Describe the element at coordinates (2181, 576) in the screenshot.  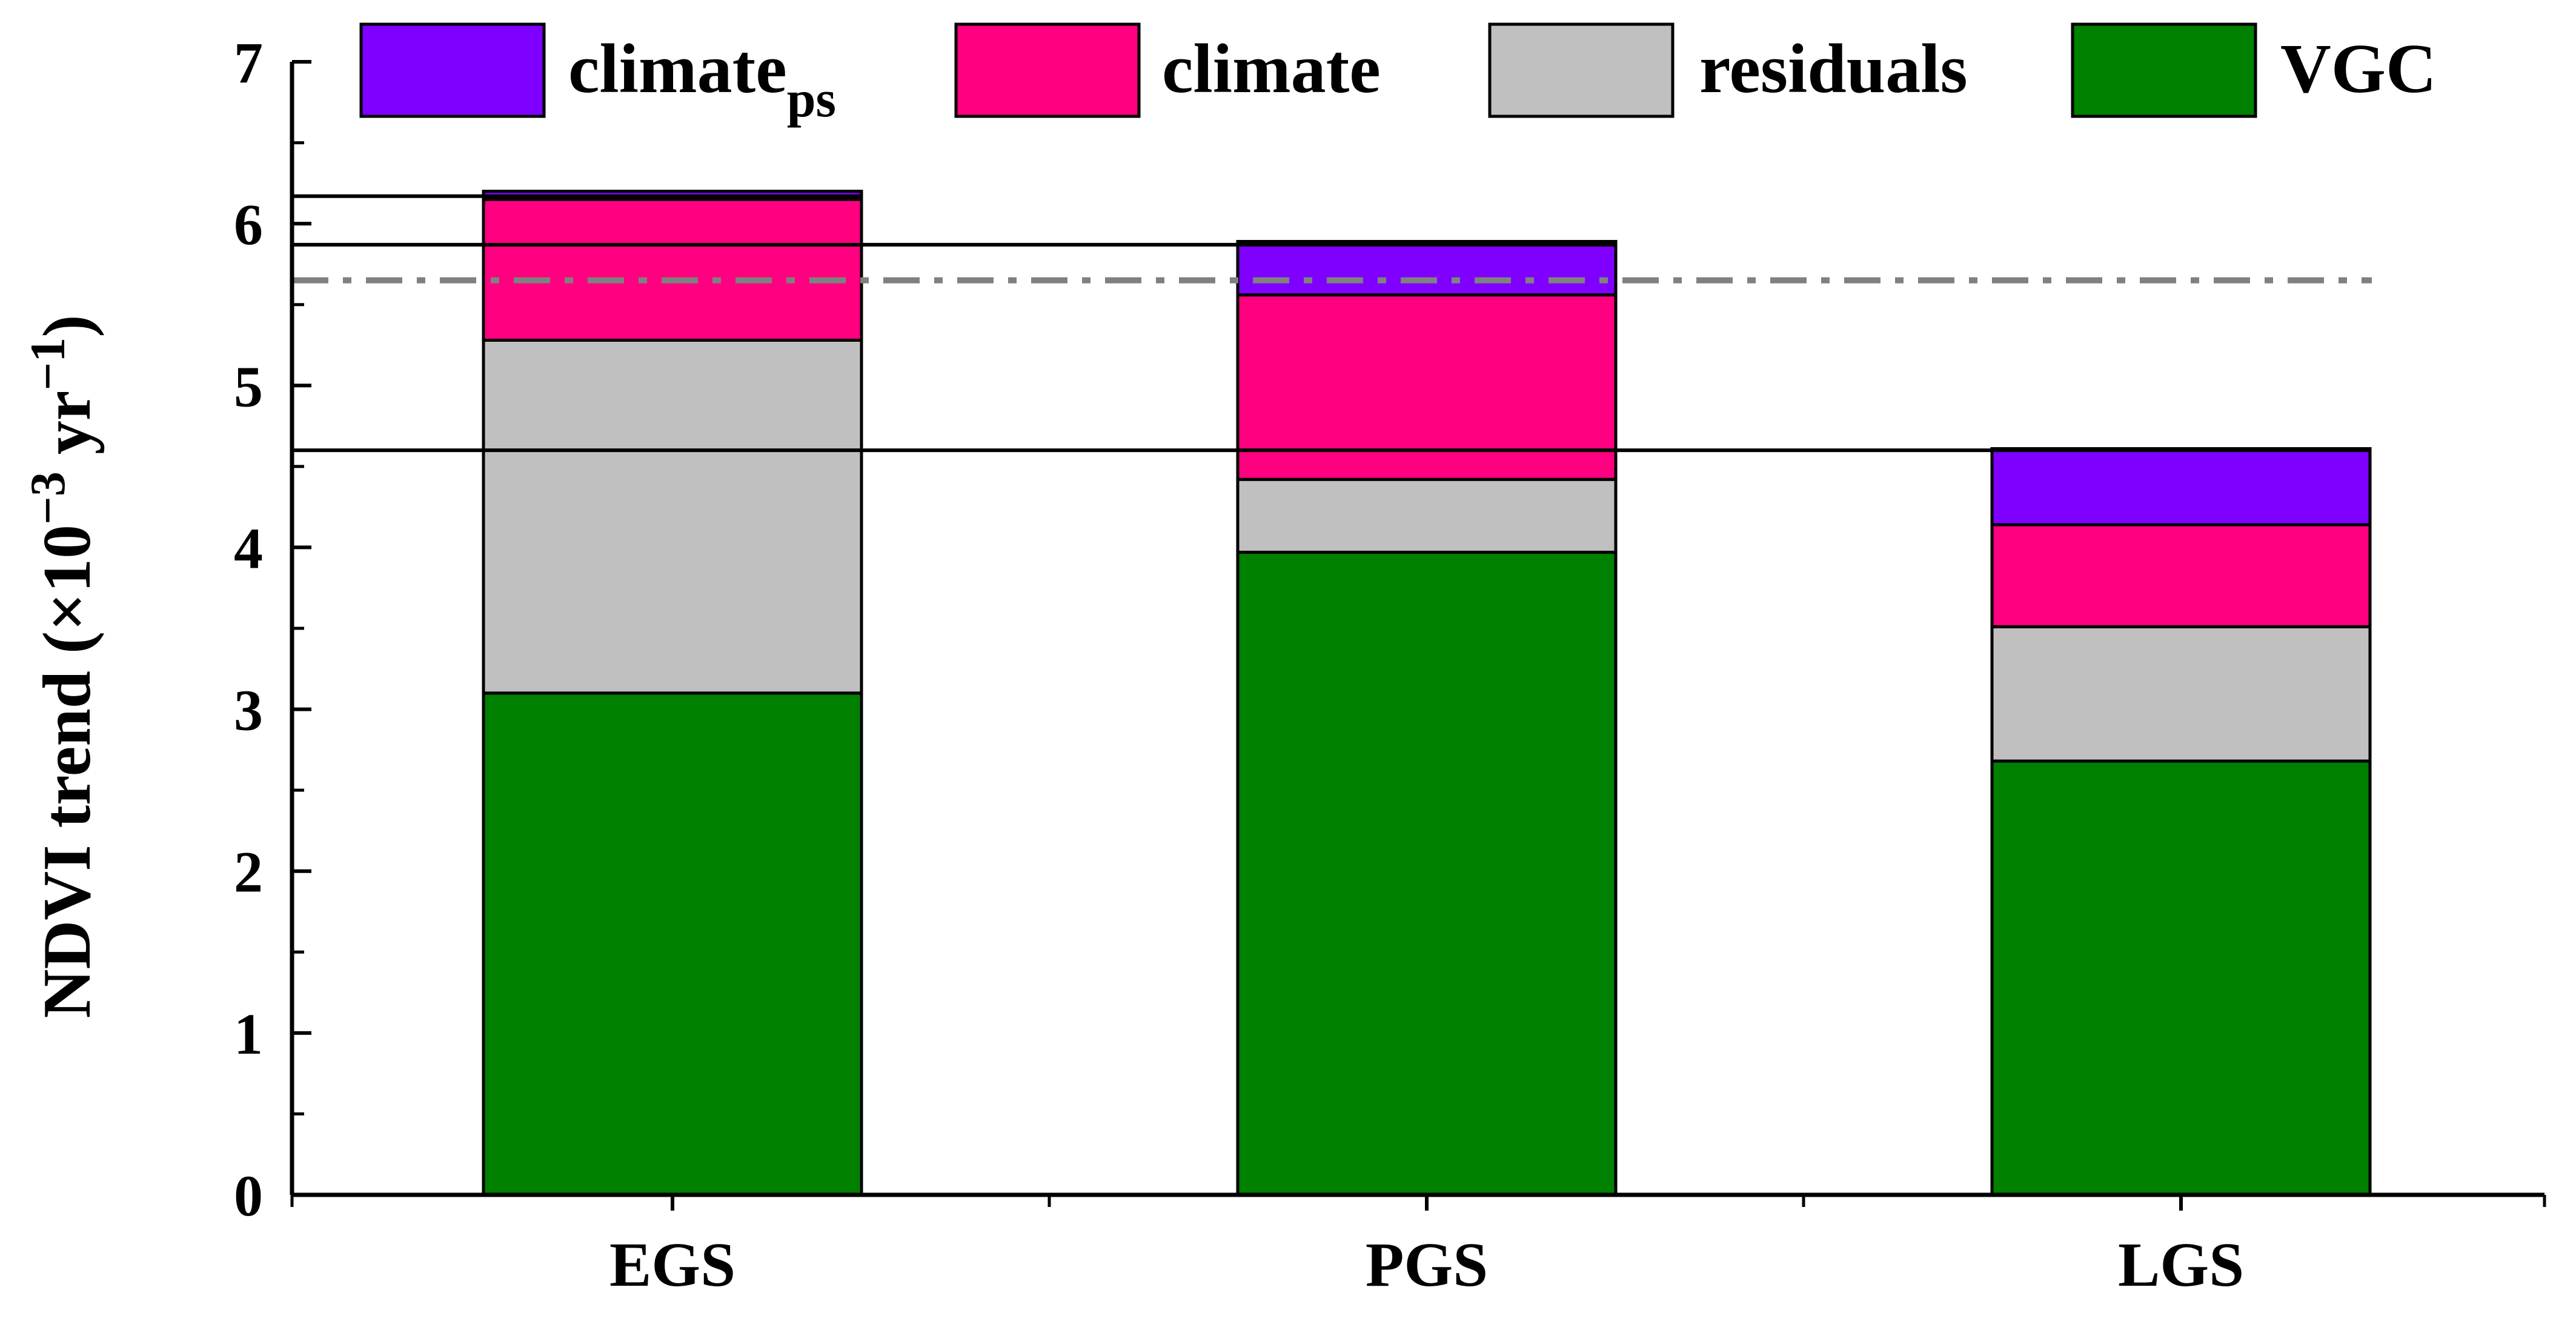
I see `bar-lgs-climate` at that location.